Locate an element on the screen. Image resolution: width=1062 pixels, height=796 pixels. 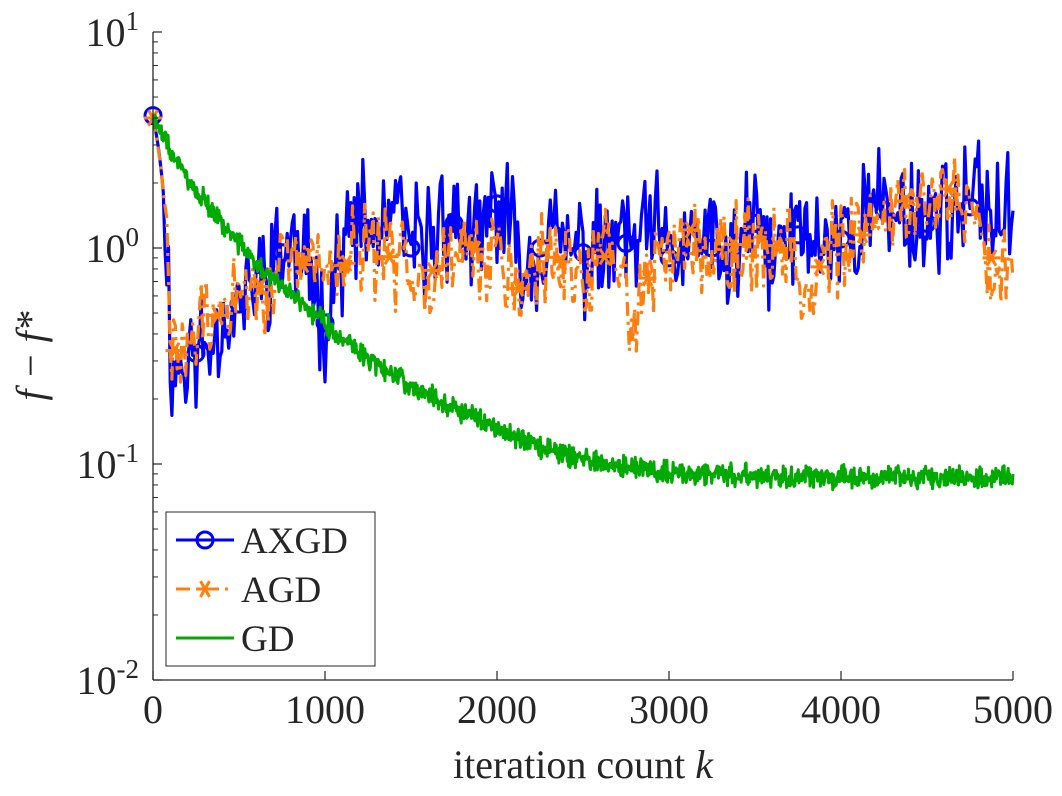
legend-entry-axgd: AXGD is located at coordinates (262, 541).